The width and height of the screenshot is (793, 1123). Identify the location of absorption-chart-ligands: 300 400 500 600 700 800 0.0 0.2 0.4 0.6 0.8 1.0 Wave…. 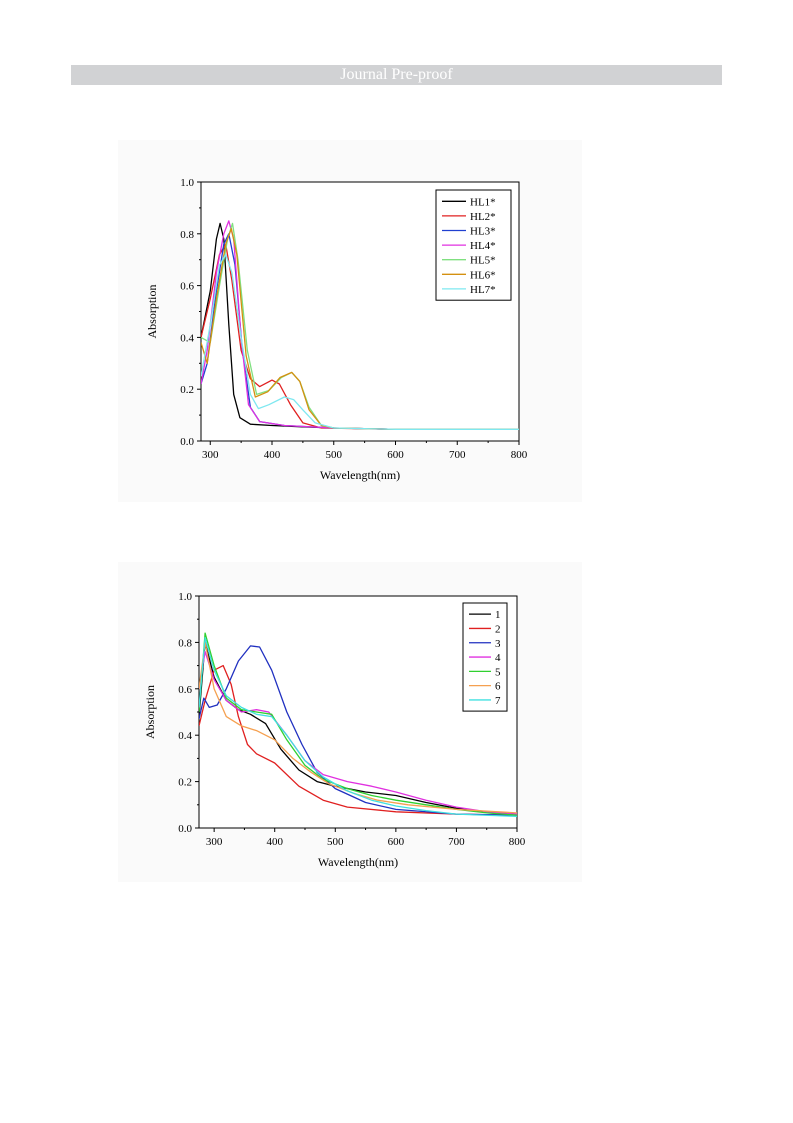
(336, 329).